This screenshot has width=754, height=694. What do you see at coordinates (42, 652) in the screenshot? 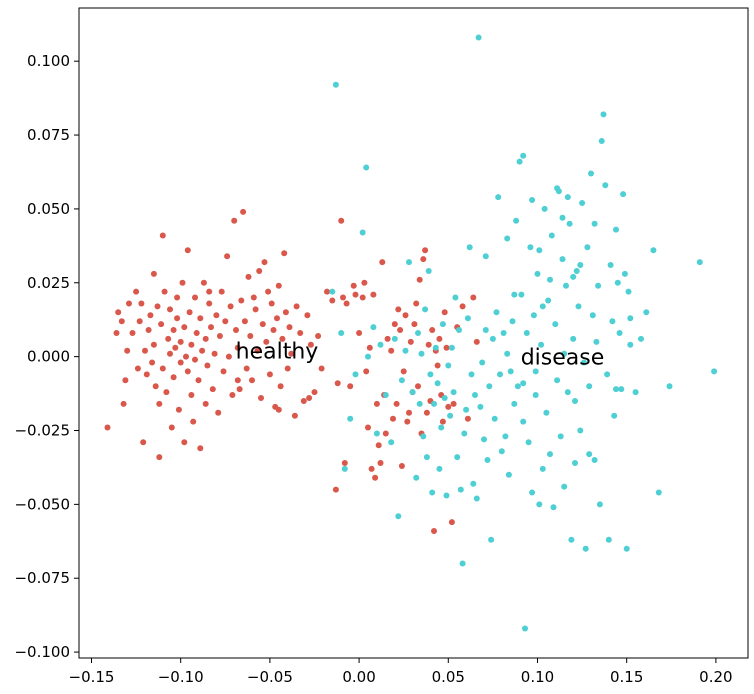
I see `y-tick-label: −0.100` at bounding box center [42, 652].